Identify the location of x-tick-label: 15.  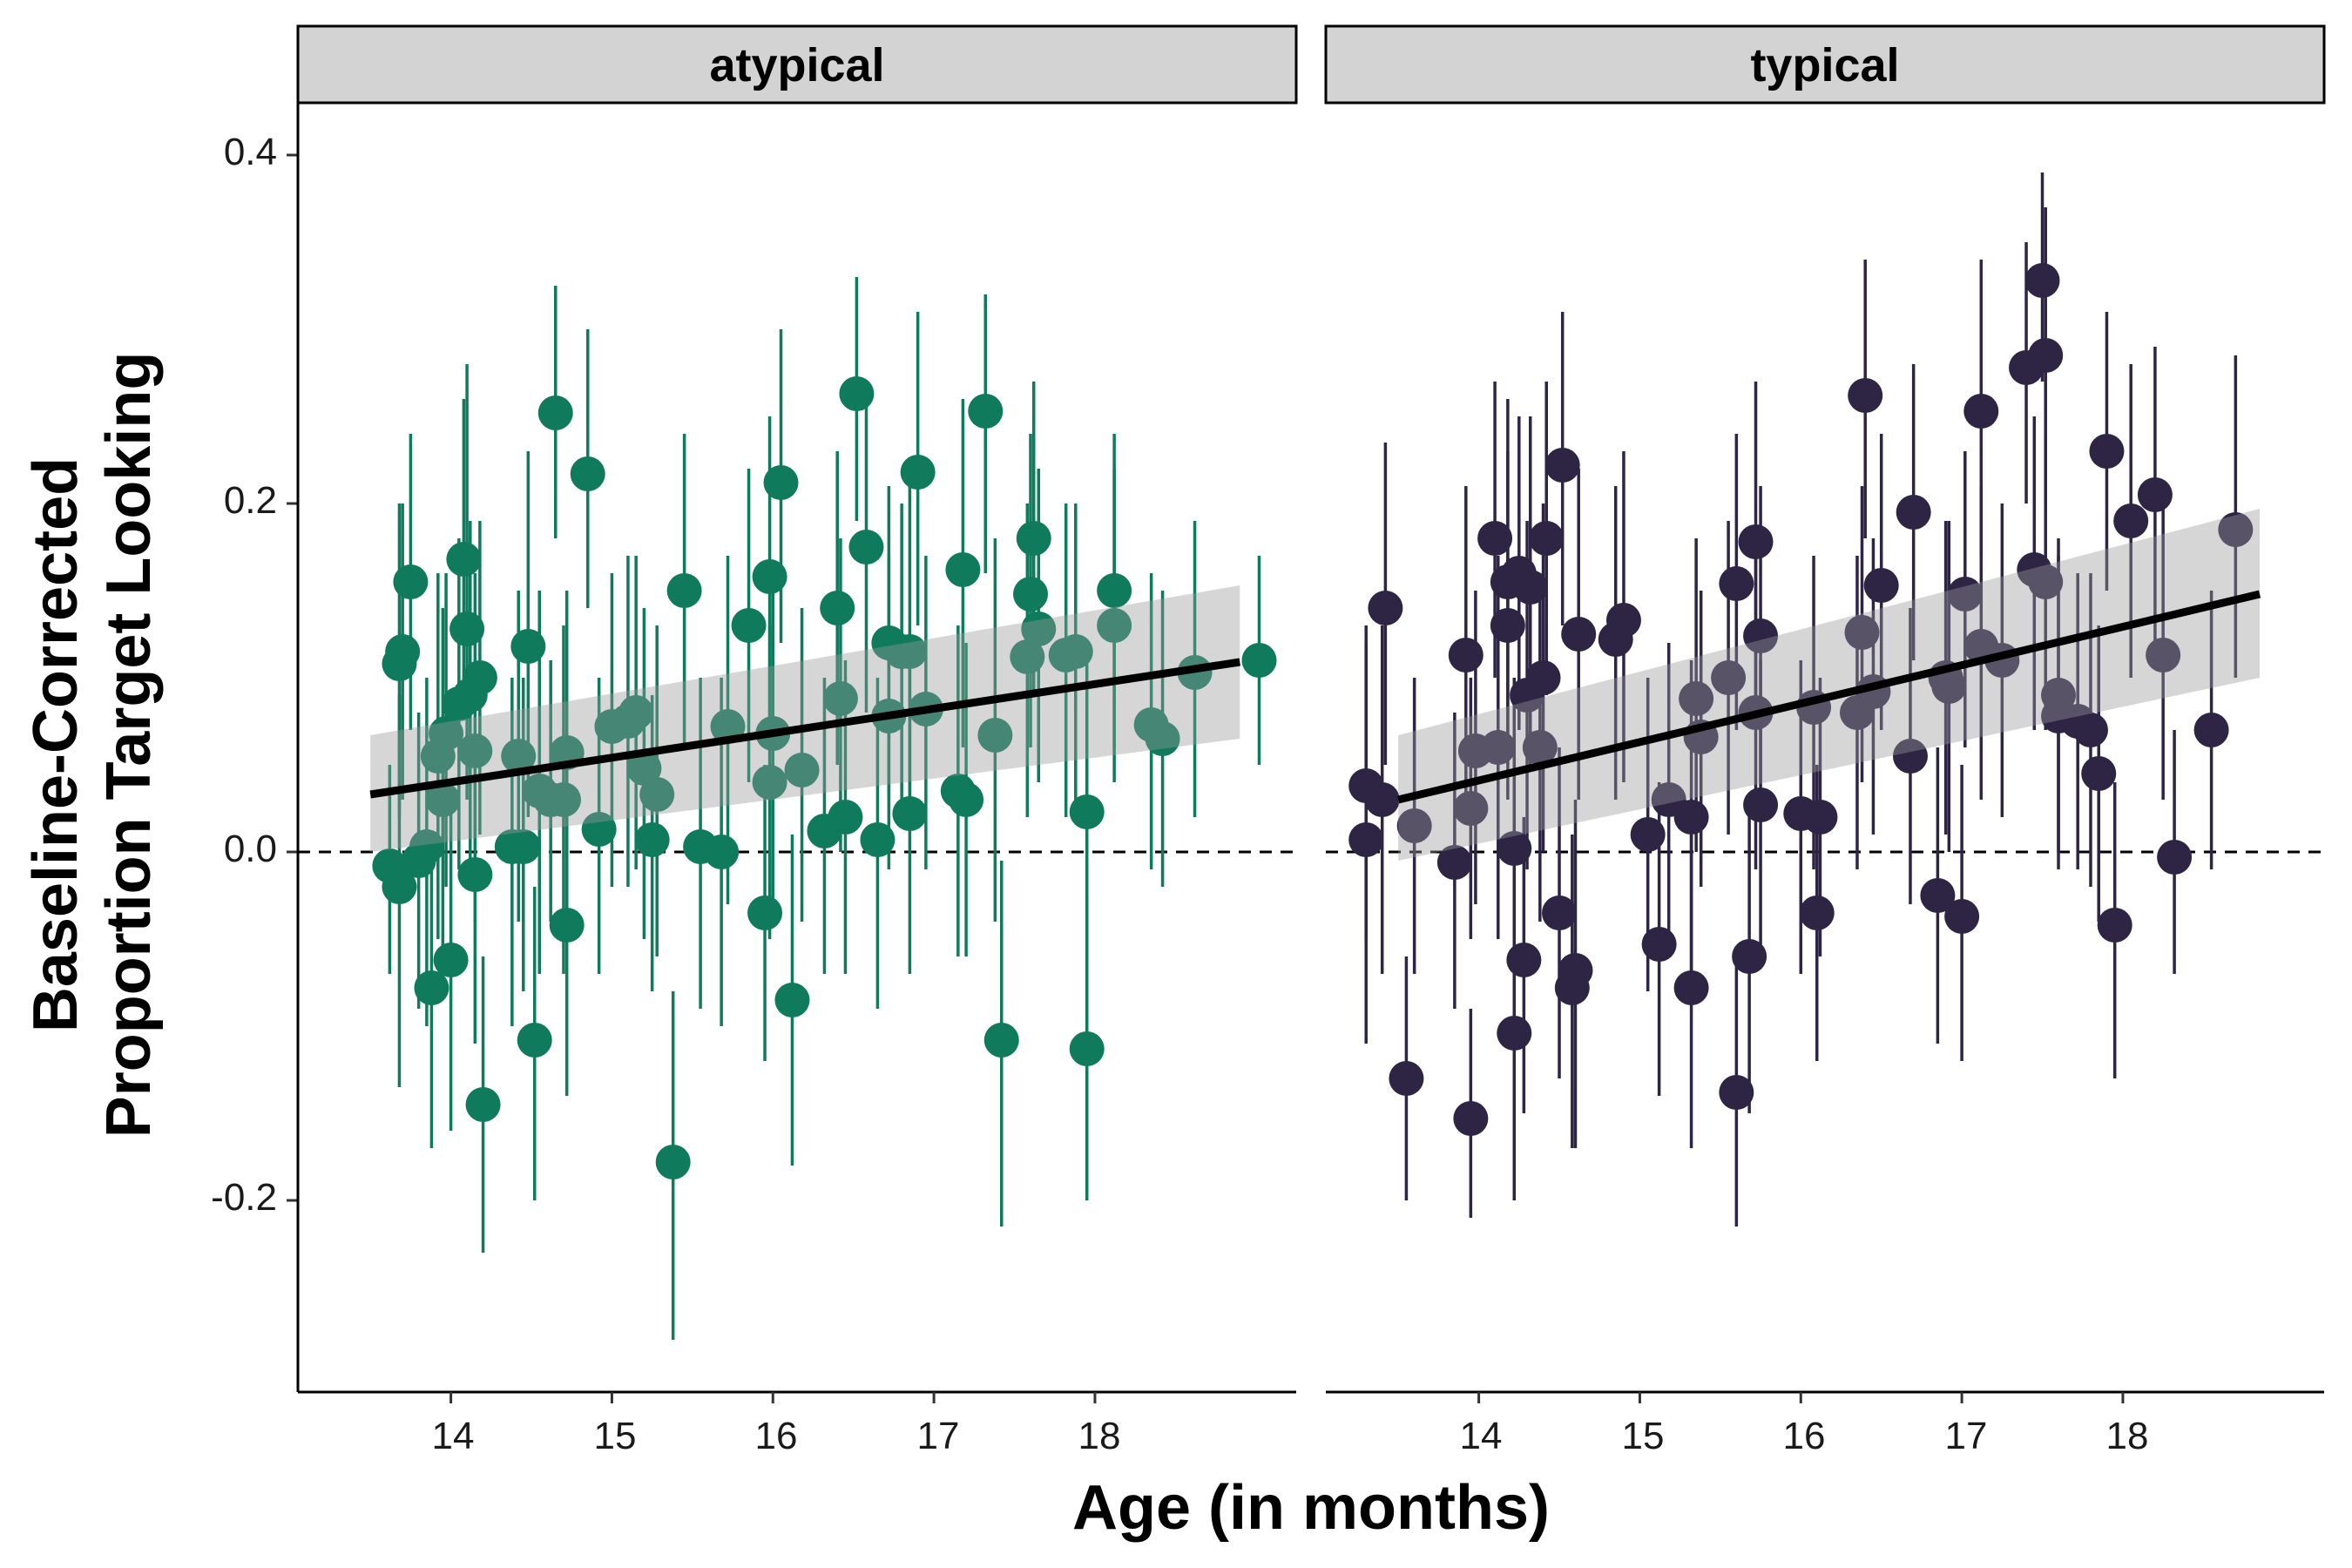
(1644, 1436).